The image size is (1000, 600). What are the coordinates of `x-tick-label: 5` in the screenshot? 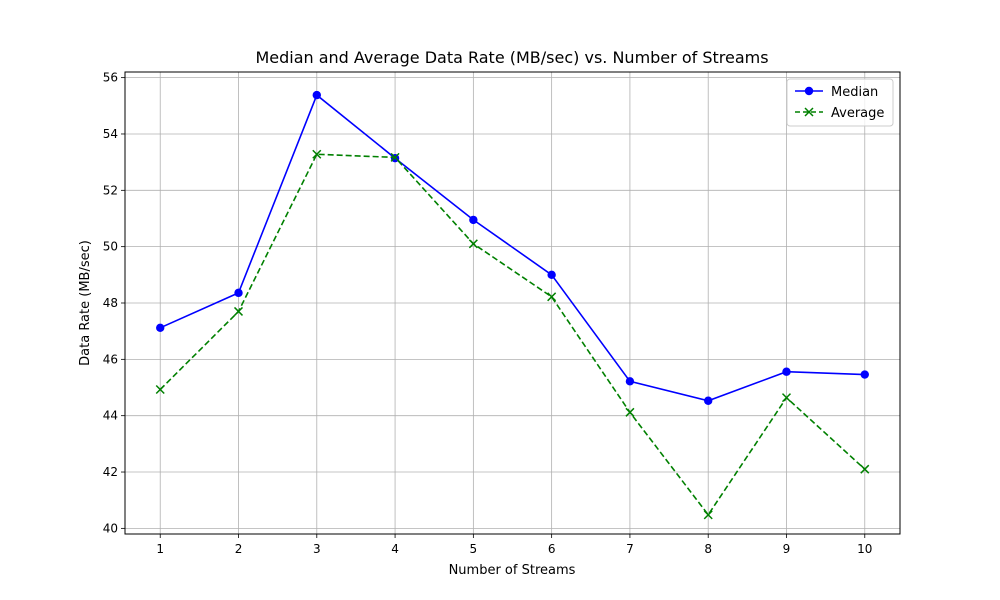 It's located at (474, 549).